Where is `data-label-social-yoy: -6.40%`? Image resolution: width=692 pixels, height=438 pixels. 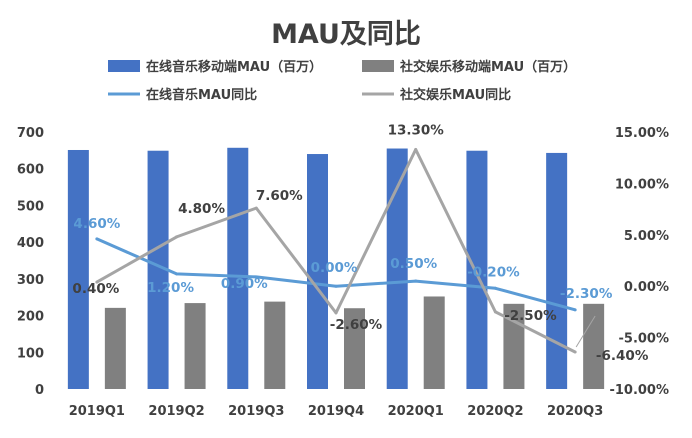 data-label-social-yoy: -6.40% is located at coordinates (622, 356).